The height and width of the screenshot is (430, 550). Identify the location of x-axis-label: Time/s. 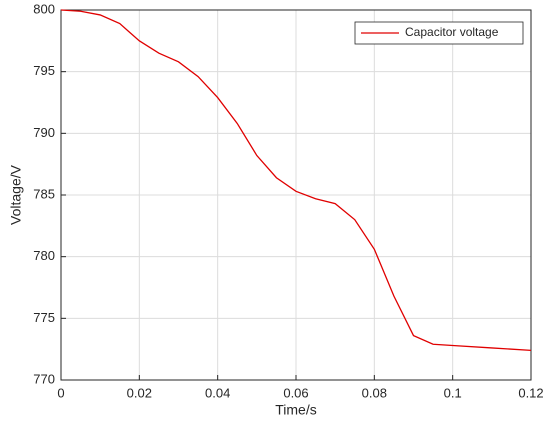
(295, 410).